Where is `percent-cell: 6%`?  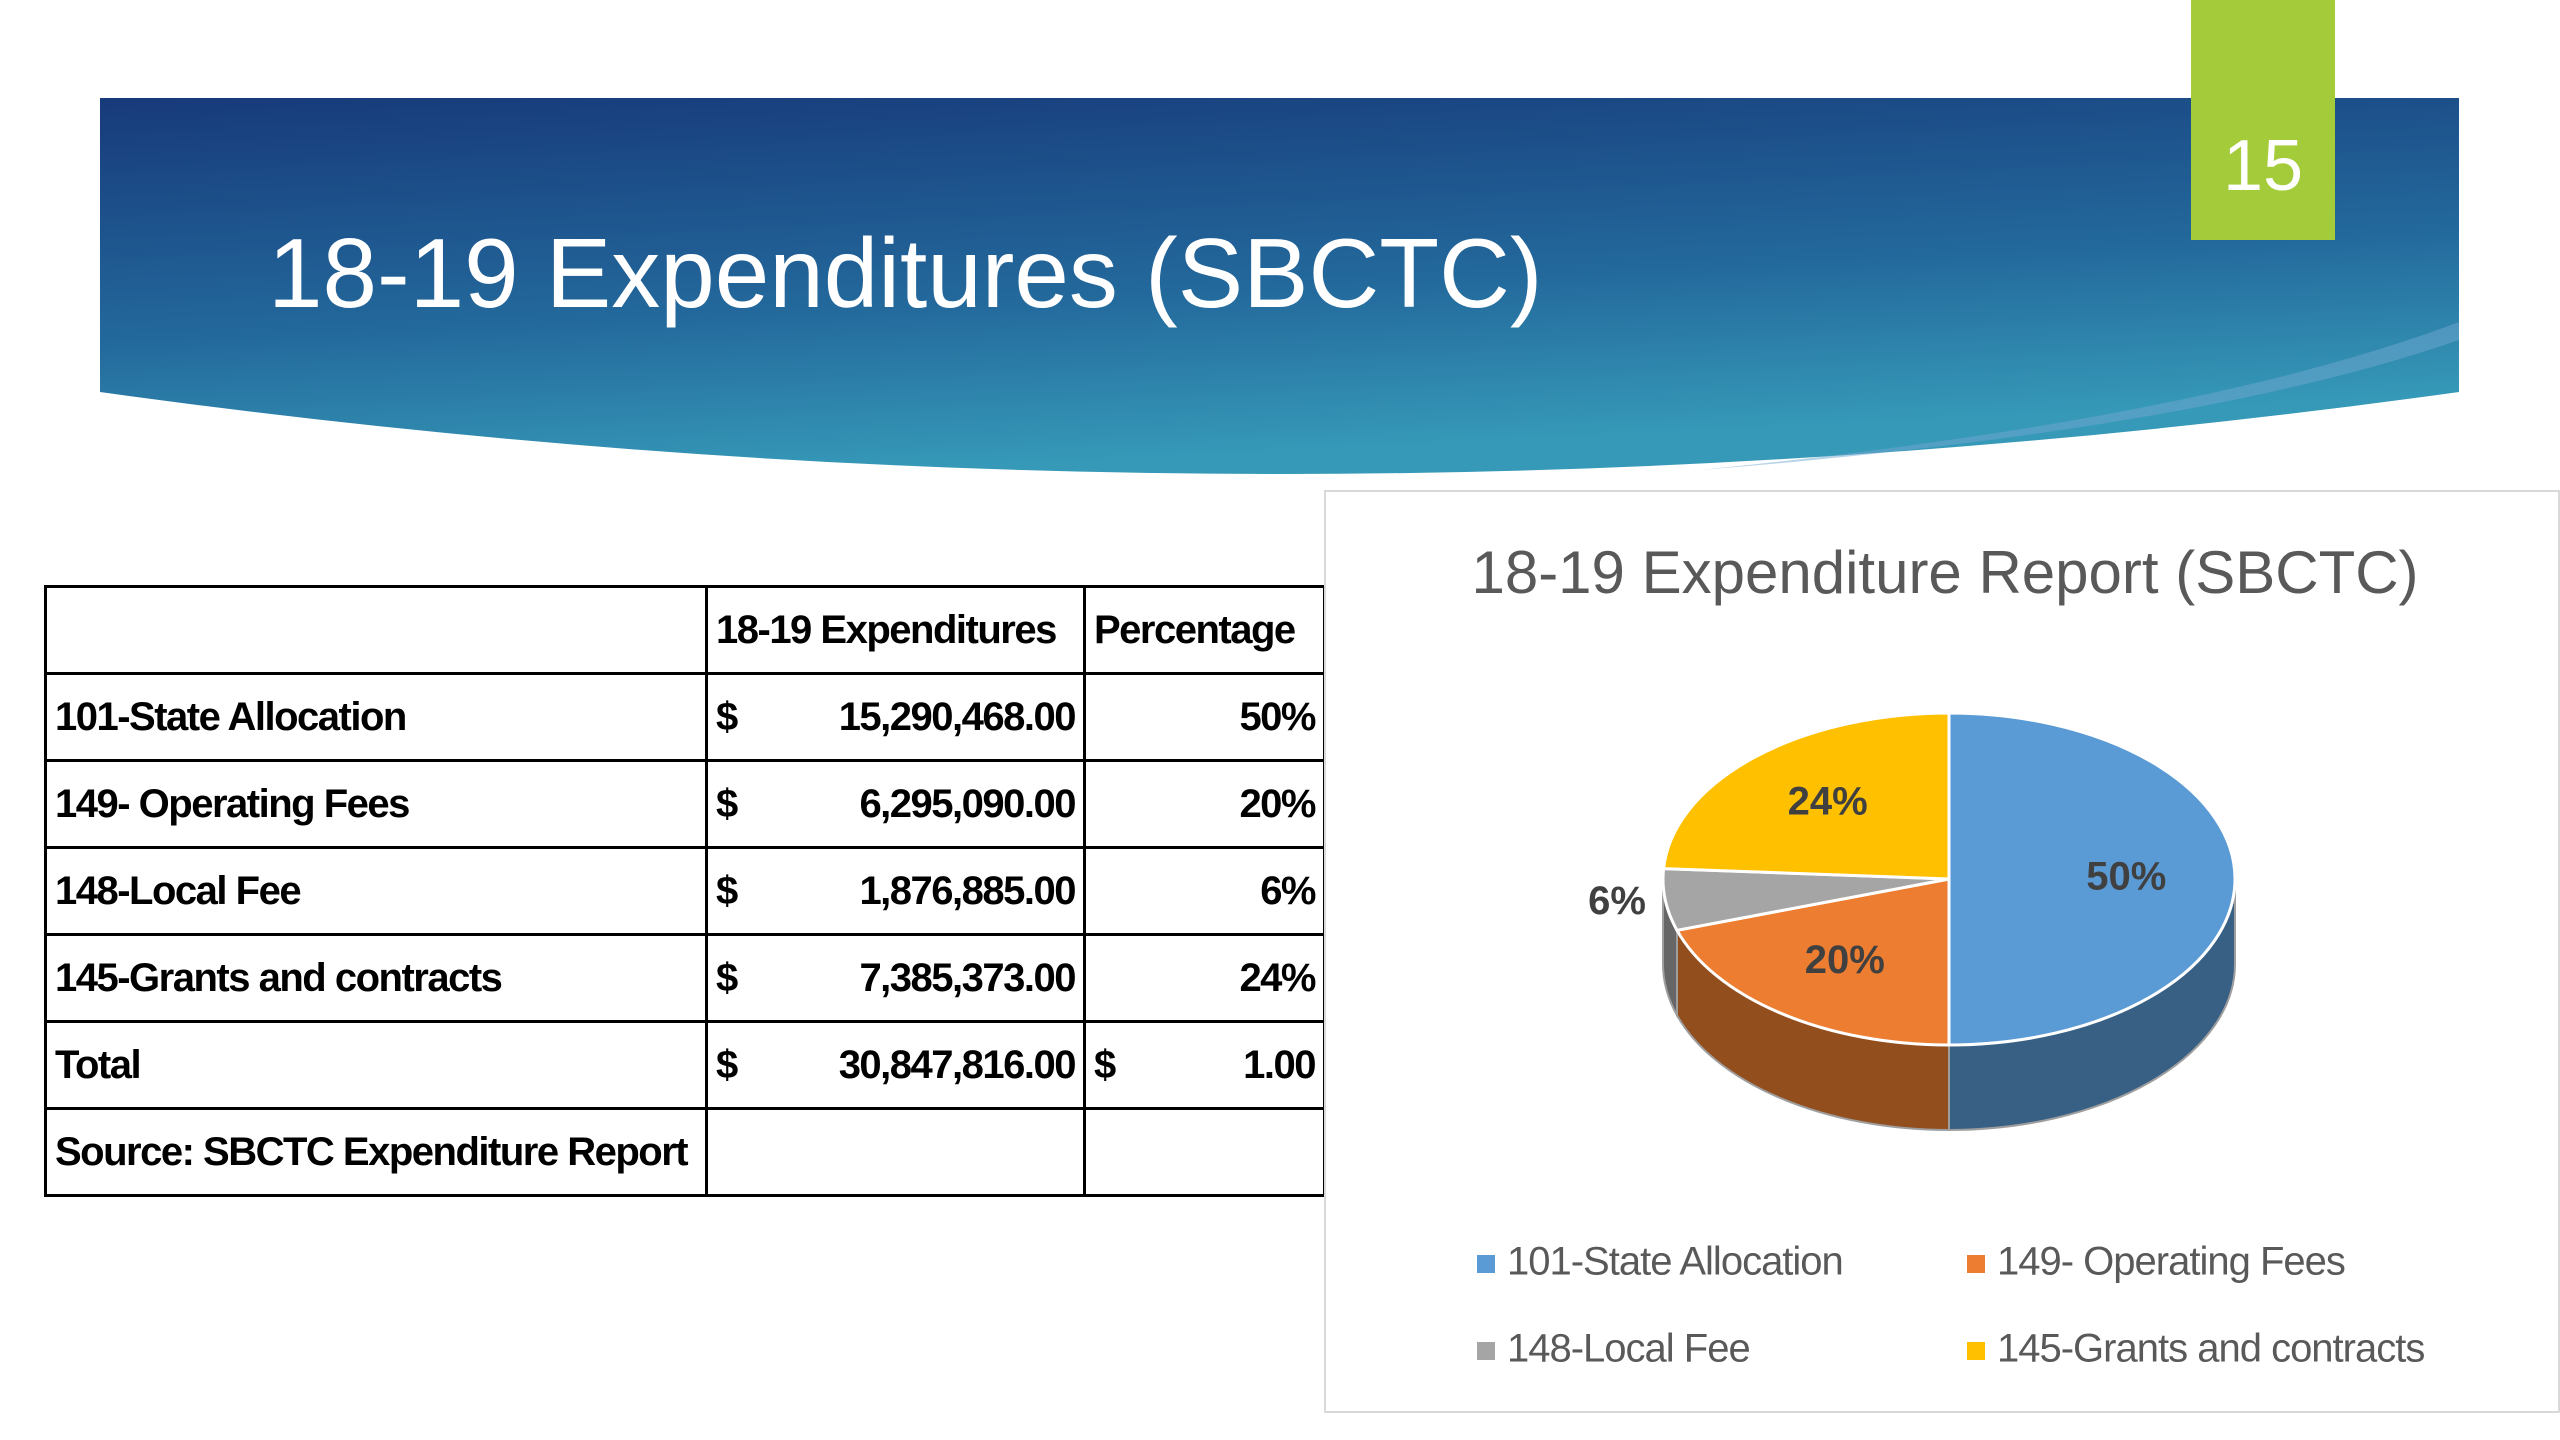 percent-cell: 6% is located at coordinates (1204, 891).